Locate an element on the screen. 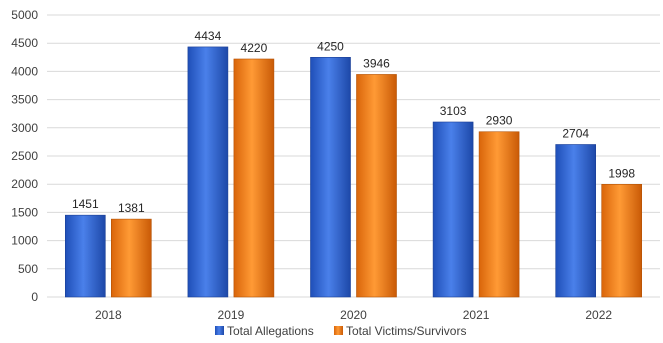 The image size is (663, 343). bar-total-victims-survivors-2019 is located at coordinates (254, 178).